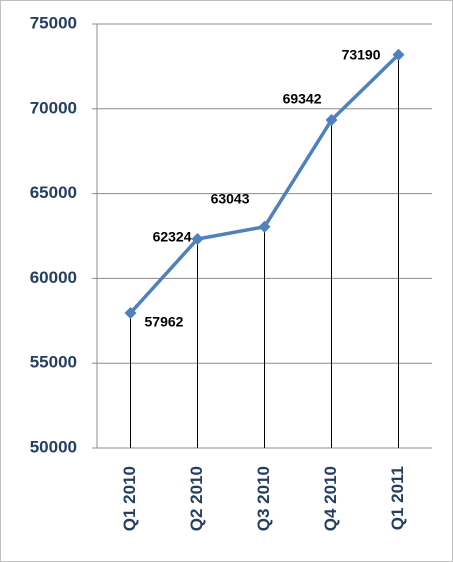  What do you see at coordinates (196, 498) in the screenshot?
I see `x-tick-label: Q2 2010` at bounding box center [196, 498].